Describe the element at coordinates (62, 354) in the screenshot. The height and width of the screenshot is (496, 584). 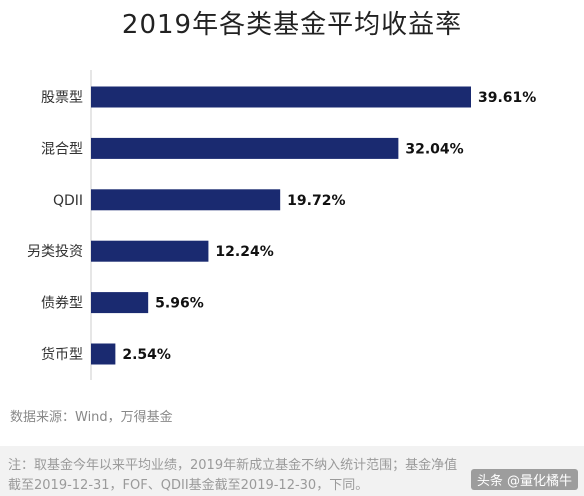
I see `category-label: 货币型` at that location.